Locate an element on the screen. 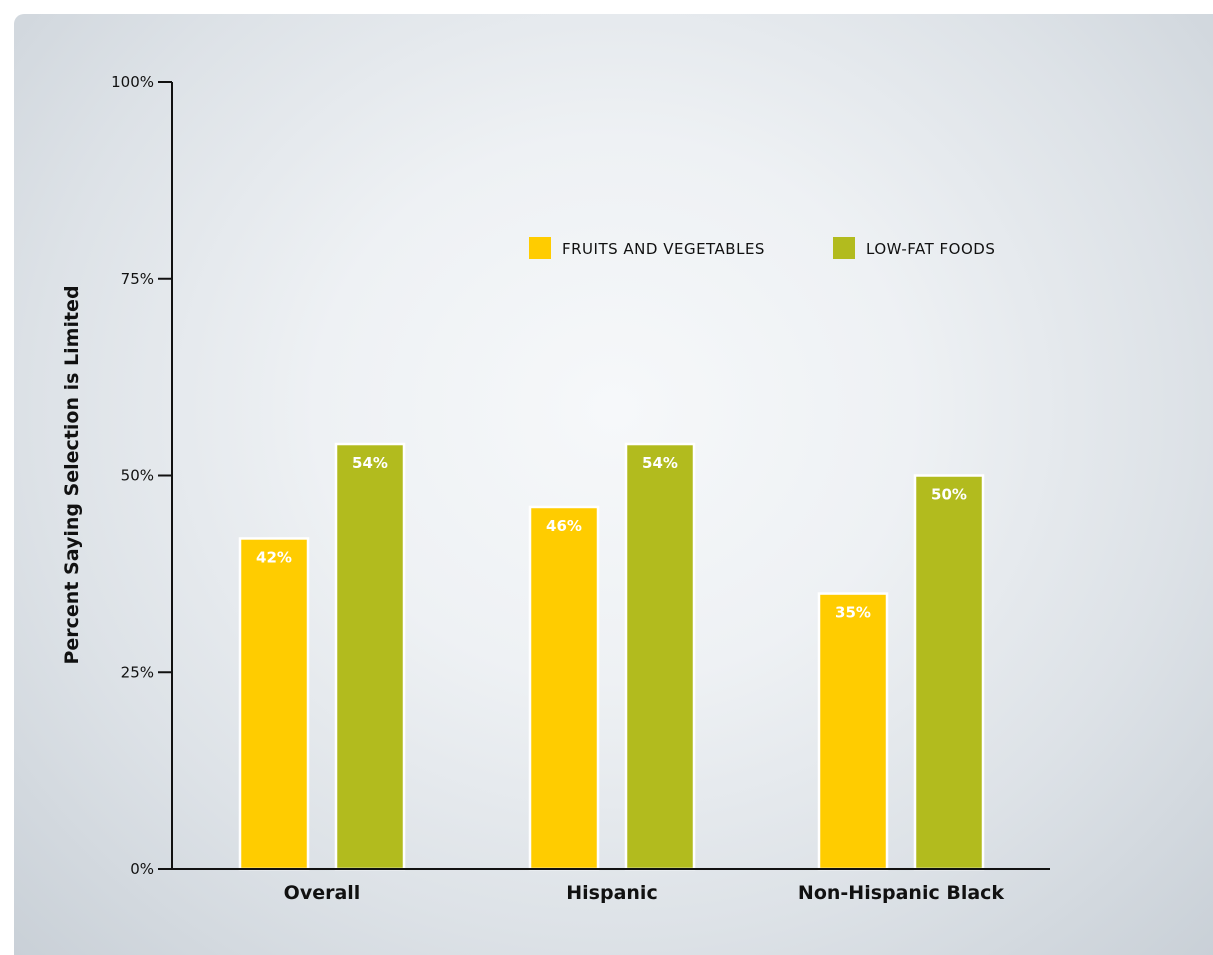  x-tick-label: Hispanic is located at coordinates (611, 893).